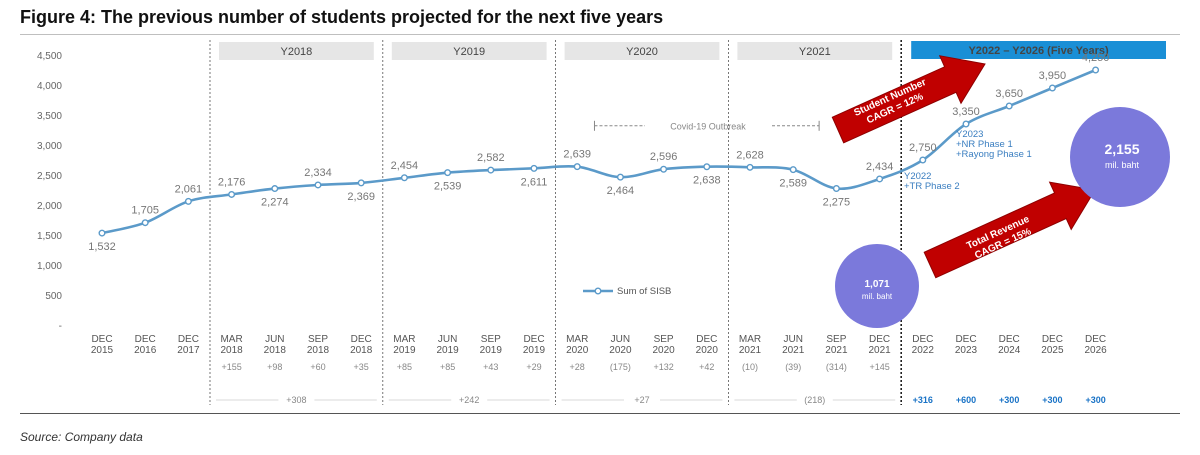 This screenshot has height=455, width=1200. I want to click on x-tick-year: 2017, so click(188, 350).